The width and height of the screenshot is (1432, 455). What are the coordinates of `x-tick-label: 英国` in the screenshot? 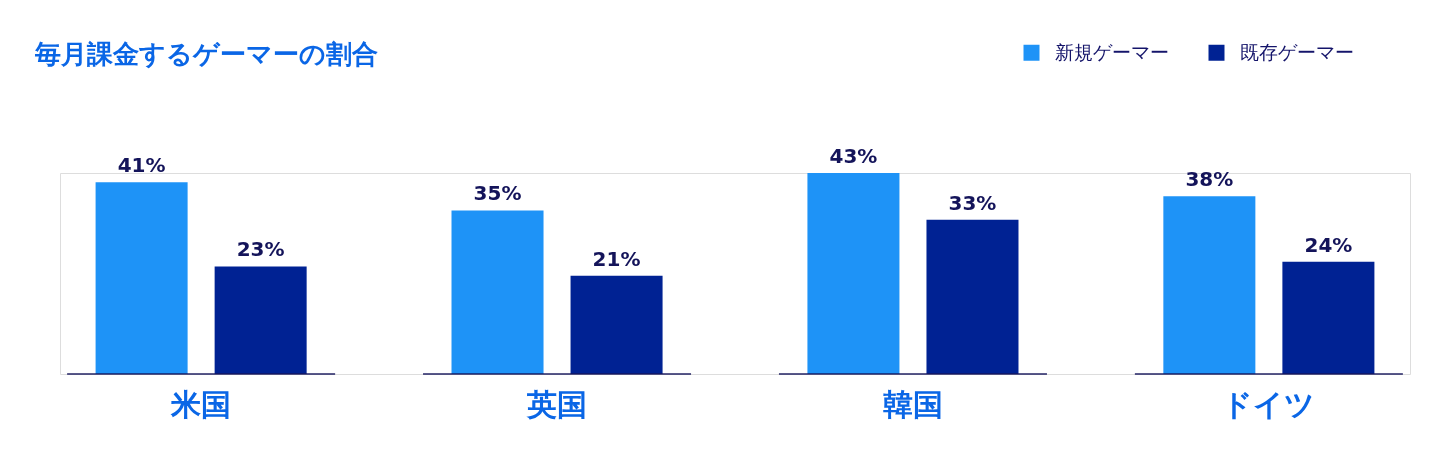 It's located at (557, 404).